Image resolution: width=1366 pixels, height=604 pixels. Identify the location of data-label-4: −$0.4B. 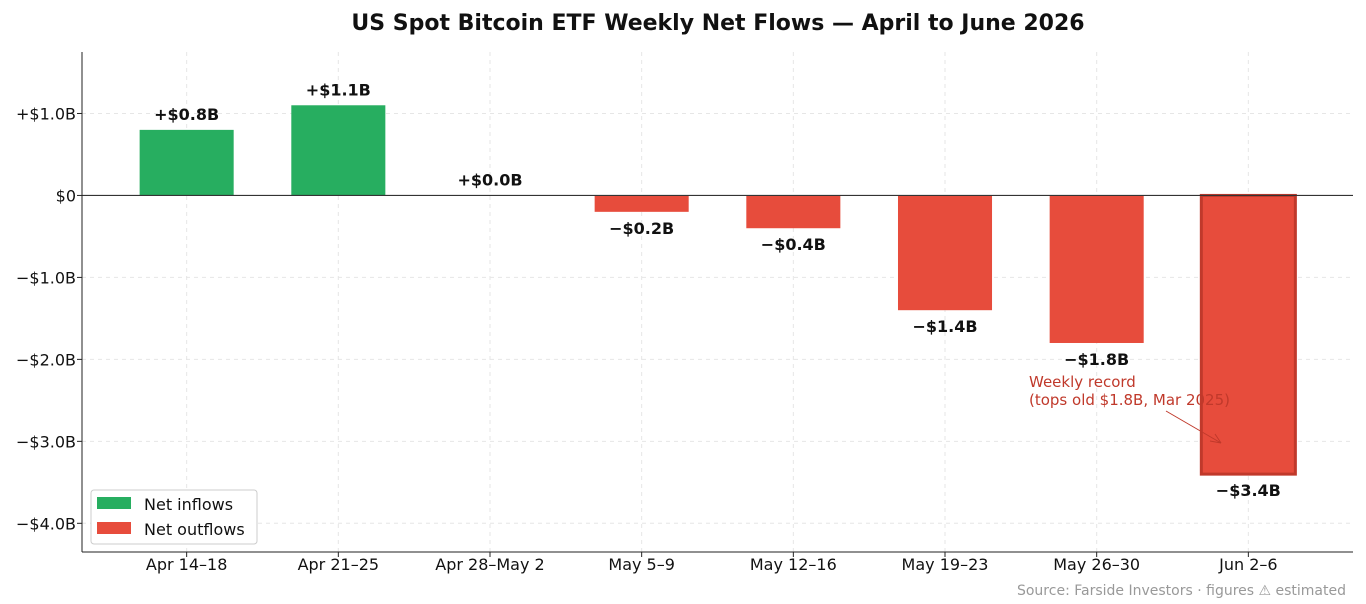
(793, 244).